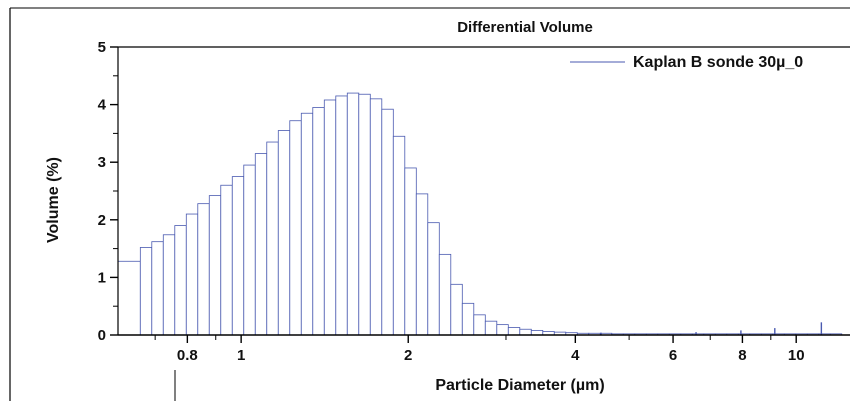  Describe the element at coordinates (102, 105) in the screenshot. I see `y-tick-label: 4` at that location.